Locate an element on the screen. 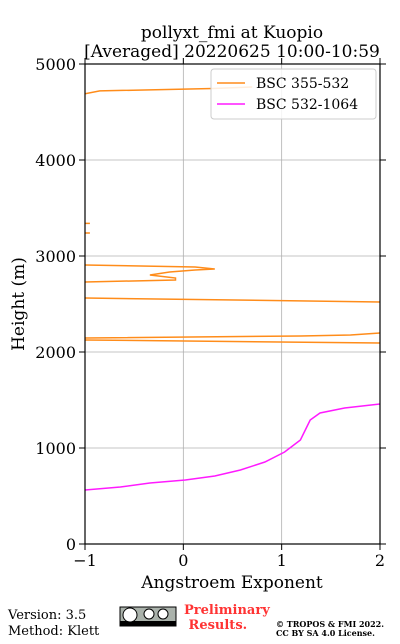 Image resolution: width=400 pixels, height=644 pixels. y-tick-label: 0 is located at coordinates (71, 544).